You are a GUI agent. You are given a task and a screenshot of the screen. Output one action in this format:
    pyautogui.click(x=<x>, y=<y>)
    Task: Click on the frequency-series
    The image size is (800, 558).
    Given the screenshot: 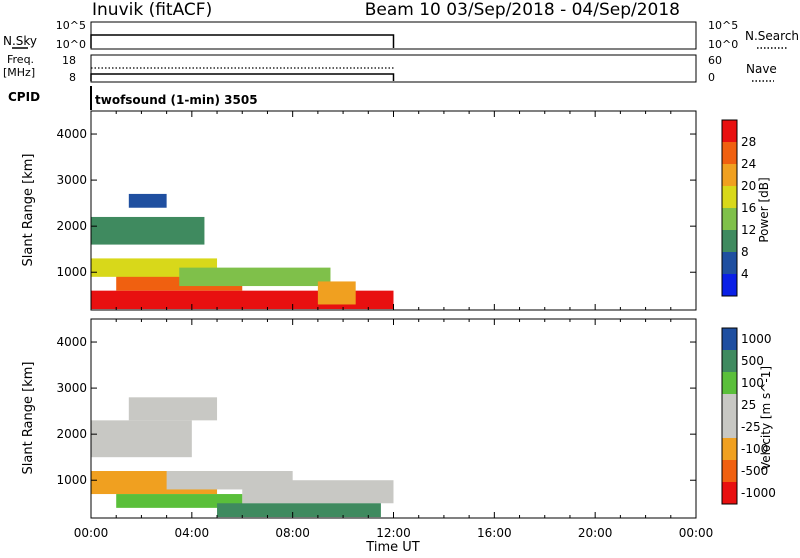 What is the action you would take?
    pyautogui.click(x=242, y=77)
    